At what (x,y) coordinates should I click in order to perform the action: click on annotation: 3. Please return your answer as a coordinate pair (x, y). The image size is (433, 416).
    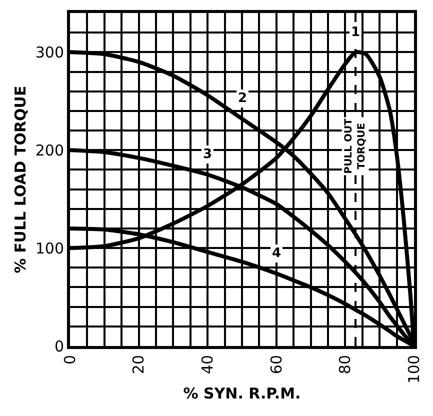
    Looking at the image, I should click on (207, 154).